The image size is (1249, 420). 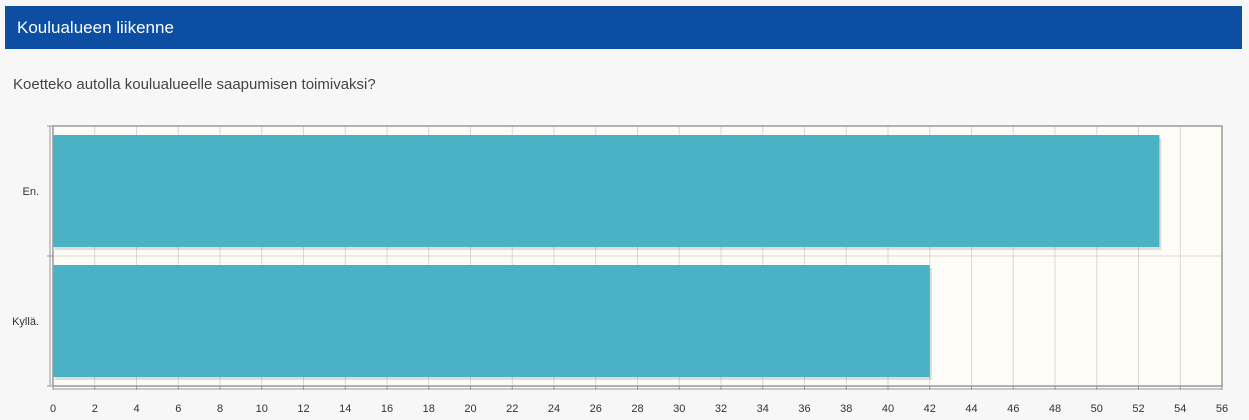 What do you see at coordinates (470, 409) in the screenshot?
I see `x-tick-label: 20` at bounding box center [470, 409].